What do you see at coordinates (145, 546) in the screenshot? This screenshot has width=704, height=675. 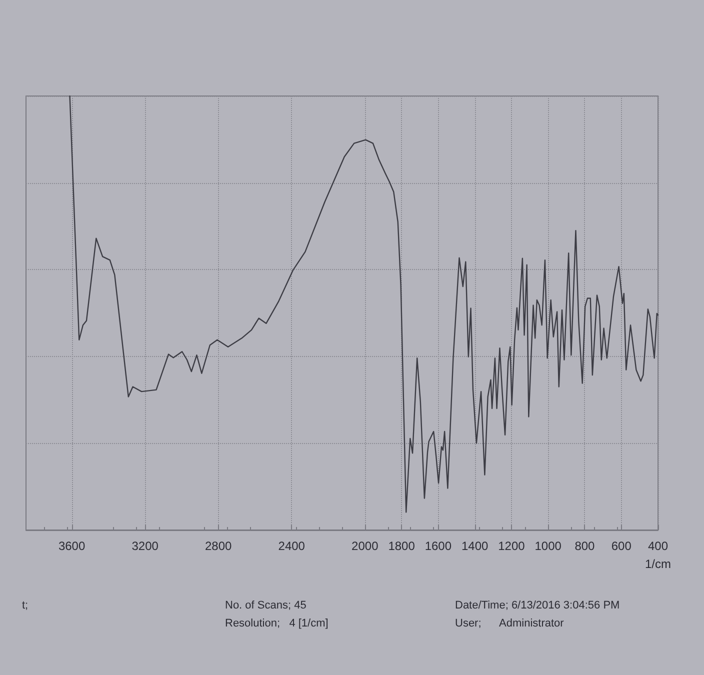 I see `x-tick-label: 3200` at bounding box center [145, 546].